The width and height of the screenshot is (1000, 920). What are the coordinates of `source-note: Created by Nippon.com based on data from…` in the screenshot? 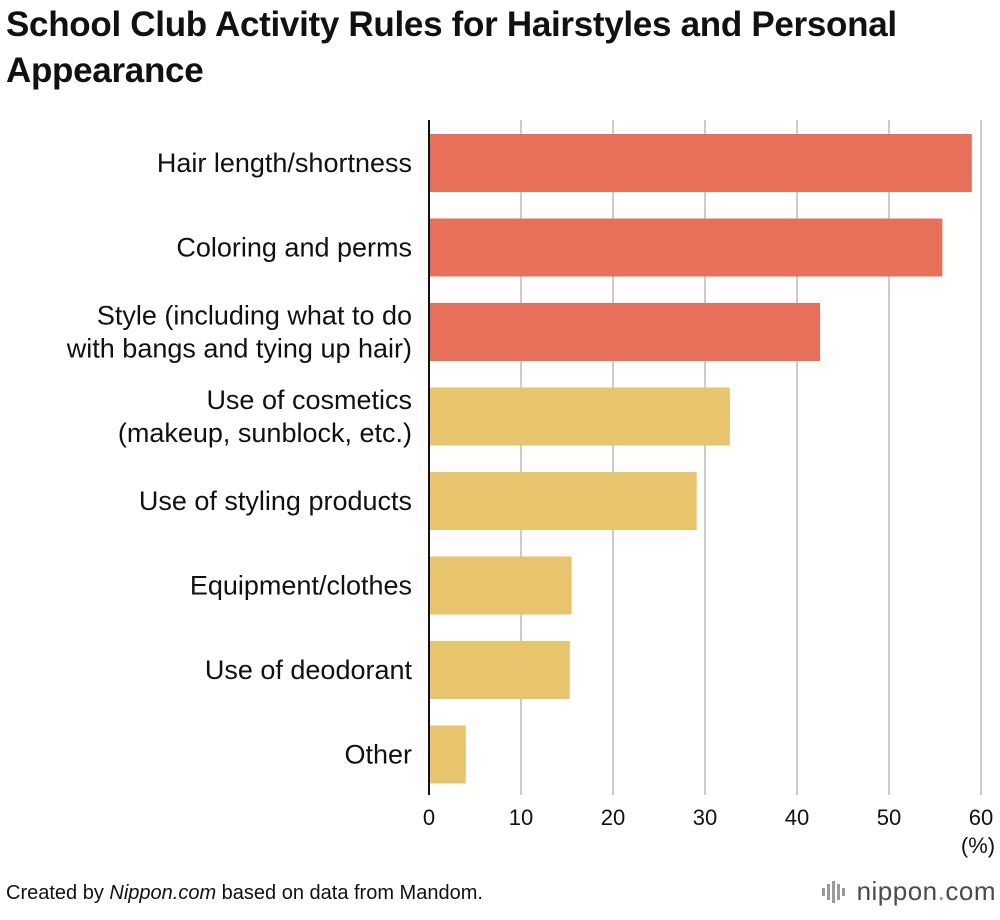 It's located at (244, 893).